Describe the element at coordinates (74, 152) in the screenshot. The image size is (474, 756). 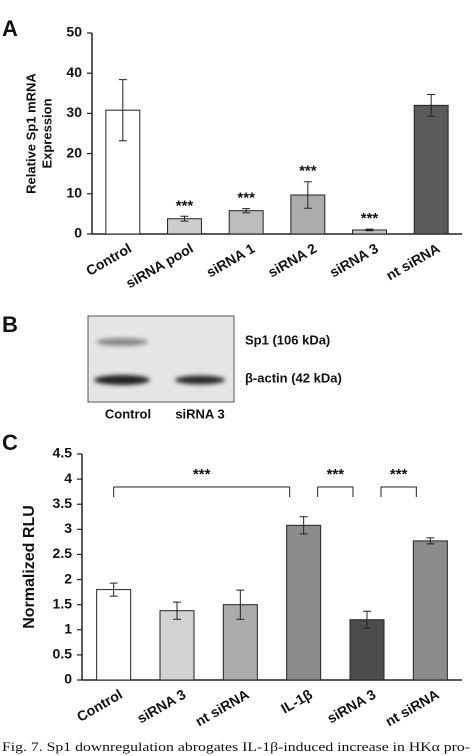
I see `y-tick-label: 20` at that location.